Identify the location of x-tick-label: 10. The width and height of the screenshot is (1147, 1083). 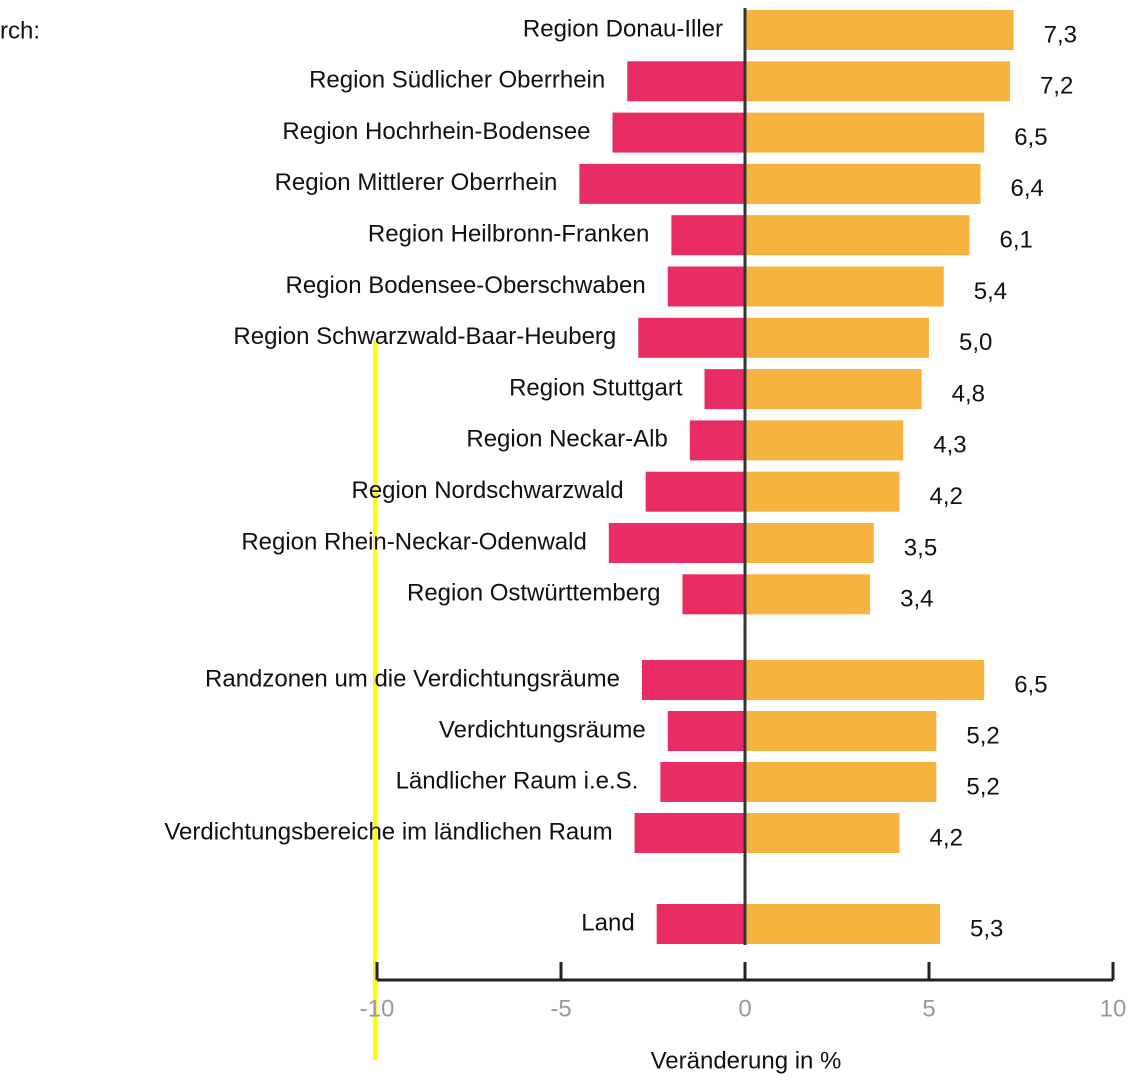
(1113, 1008).